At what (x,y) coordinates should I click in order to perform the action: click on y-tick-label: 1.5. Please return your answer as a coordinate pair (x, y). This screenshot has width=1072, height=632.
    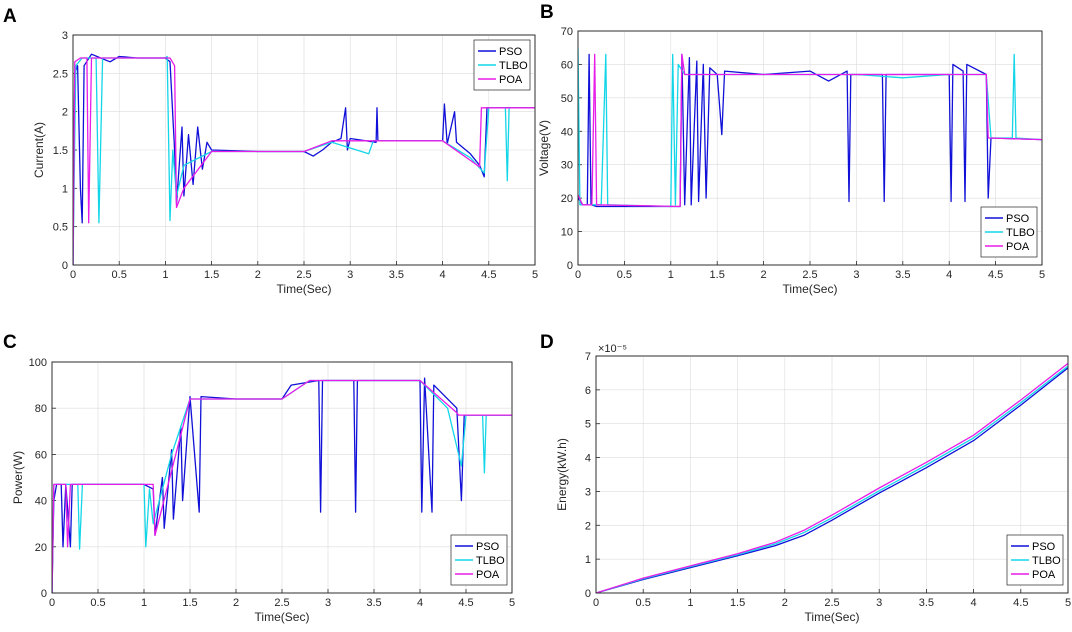
    Looking at the image, I should click on (60, 151).